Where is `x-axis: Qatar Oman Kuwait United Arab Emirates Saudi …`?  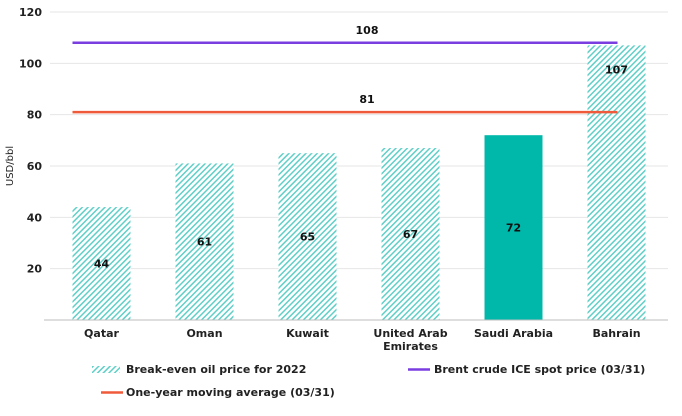
x-axis: Qatar Oman Kuwait United Arab Emirates Saudi … is located at coordinates (356, 336).